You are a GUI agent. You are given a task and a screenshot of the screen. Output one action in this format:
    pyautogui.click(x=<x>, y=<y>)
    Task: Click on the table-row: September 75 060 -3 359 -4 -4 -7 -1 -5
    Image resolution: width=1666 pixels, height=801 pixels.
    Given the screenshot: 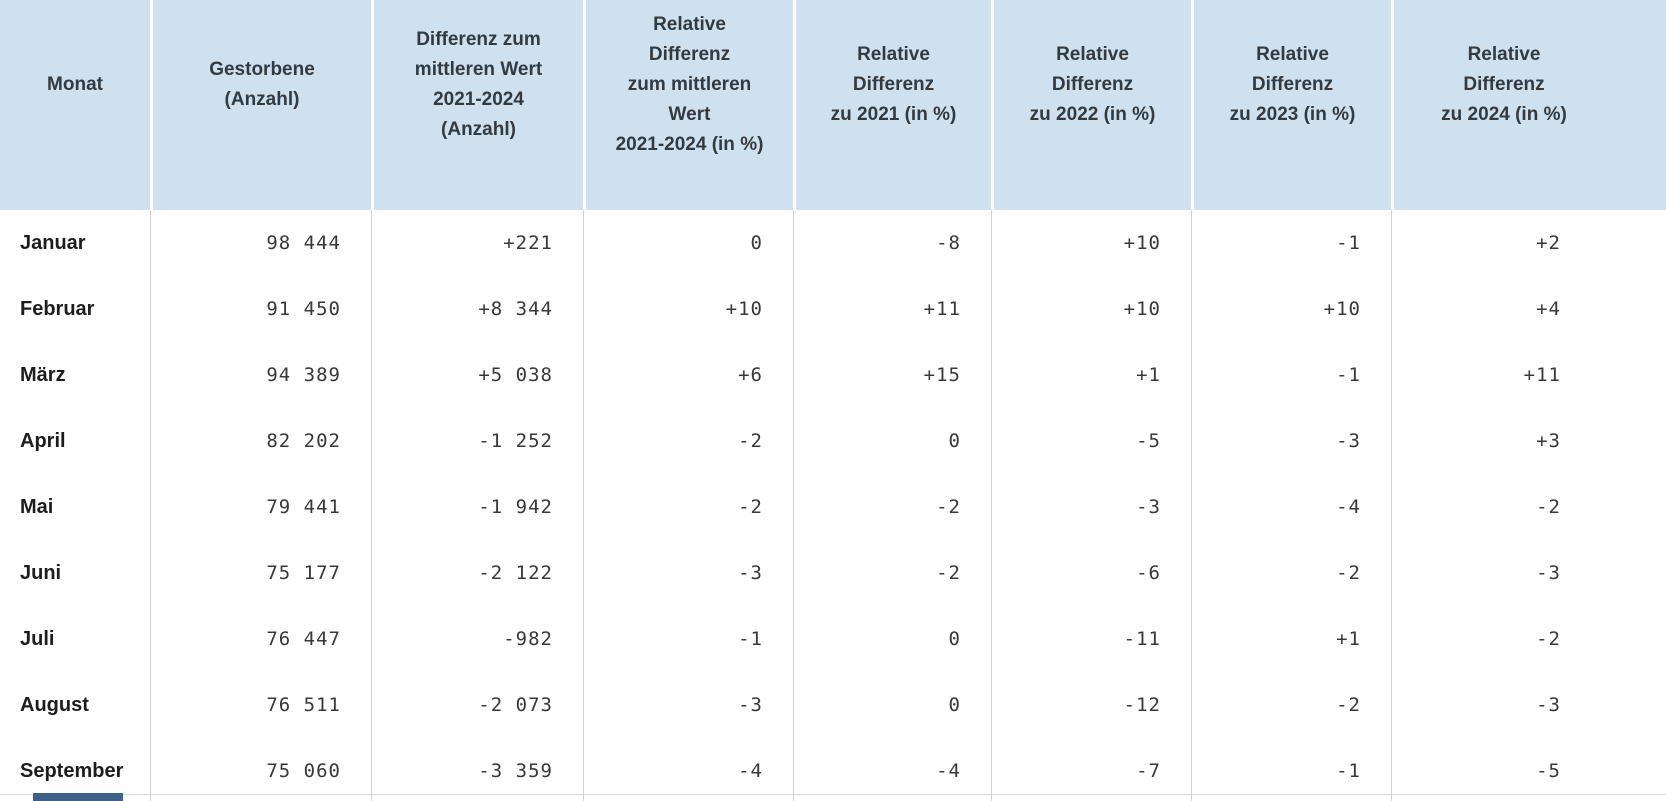 What is the action you would take?
    pyautogui.click(x=833, y=769)
    